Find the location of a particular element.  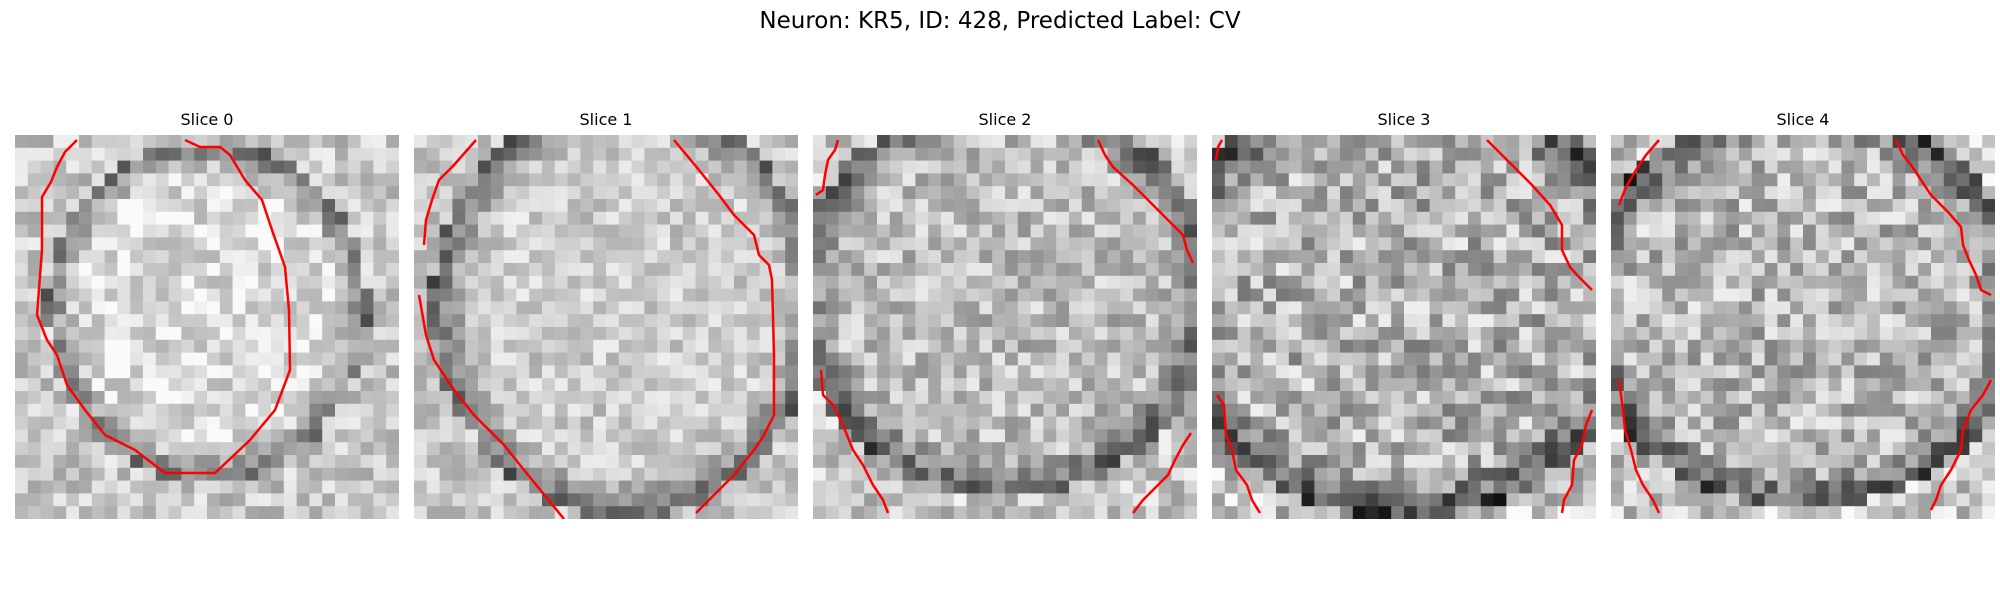

slice-title-1: Slice 1 is located at coordinates (606, 119).